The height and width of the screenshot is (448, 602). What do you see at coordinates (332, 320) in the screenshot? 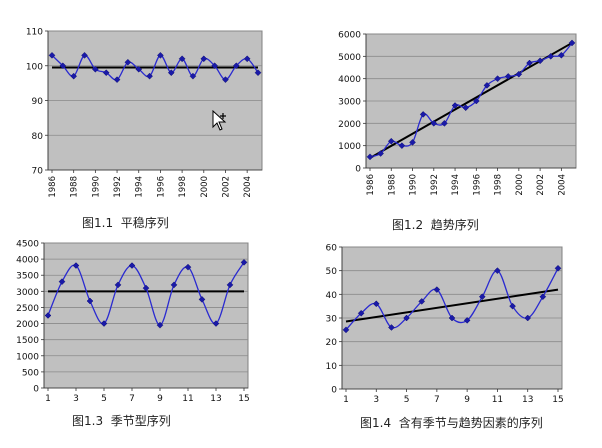
I see `y-tick-label: 30` at bounding box center [332, 320].